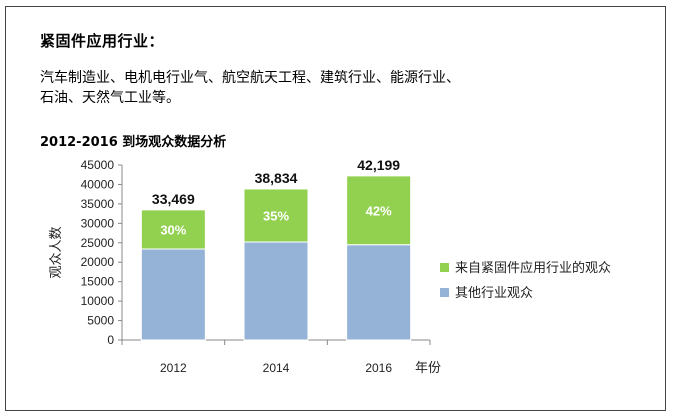 This screenshot has height=417, width=674. What do you see at coordinates (378, 165) in the screenshot?
I see `data-label-total: 42,199` at bounding box center [378, 165].